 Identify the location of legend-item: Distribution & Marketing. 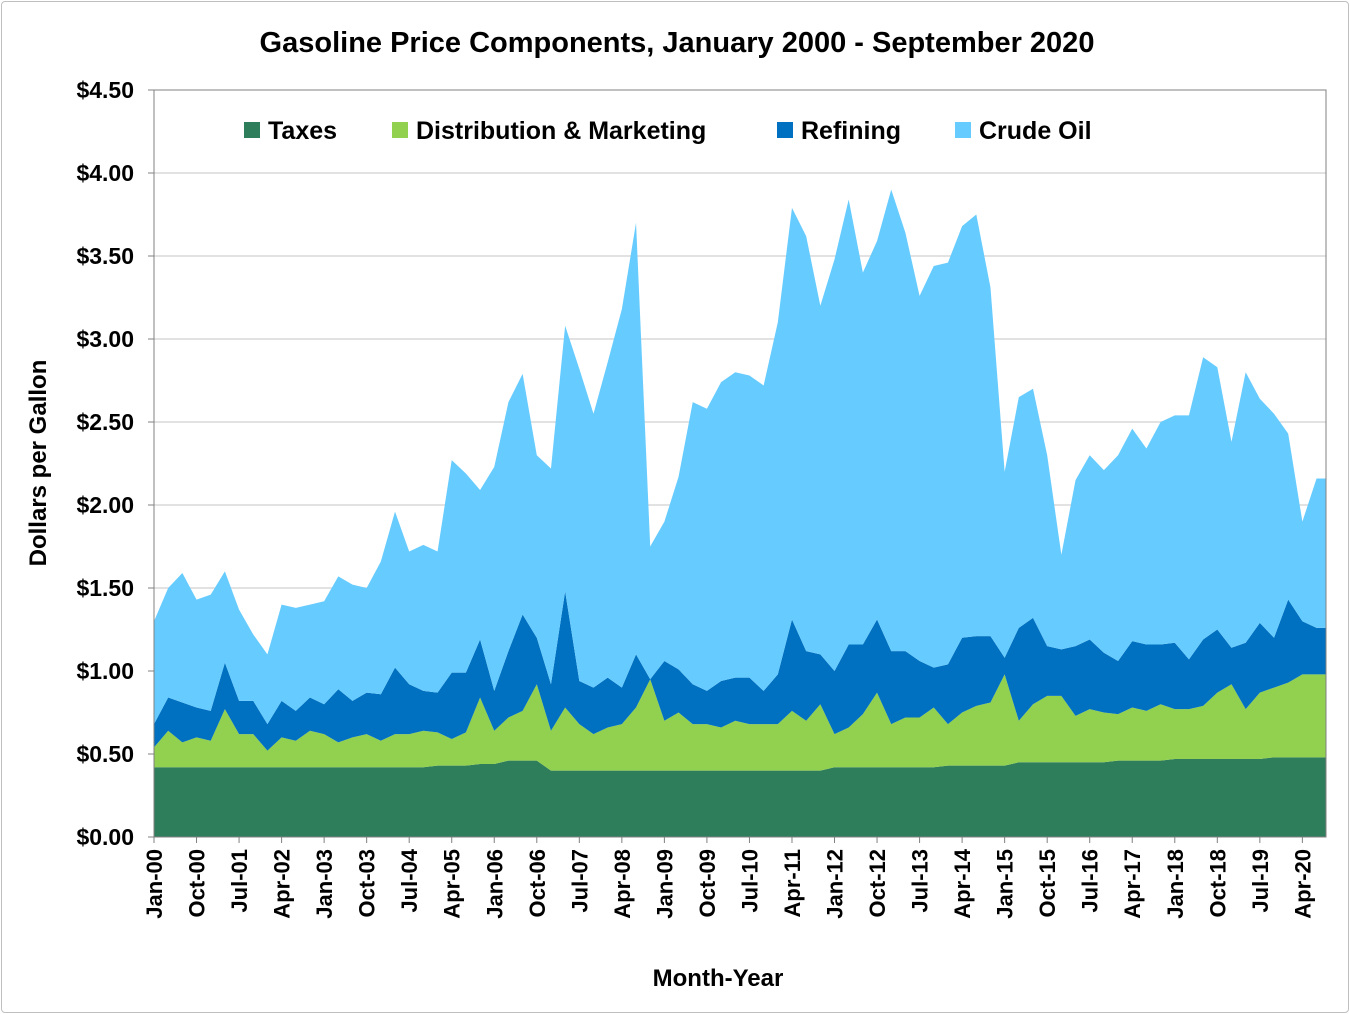
(549, 131).